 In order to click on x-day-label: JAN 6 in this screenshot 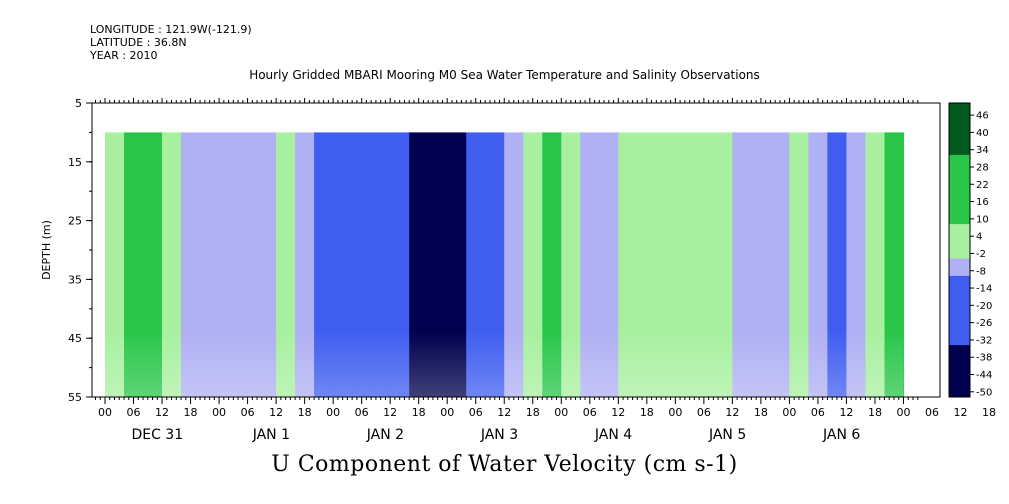, I will do `click(841, 435)`.